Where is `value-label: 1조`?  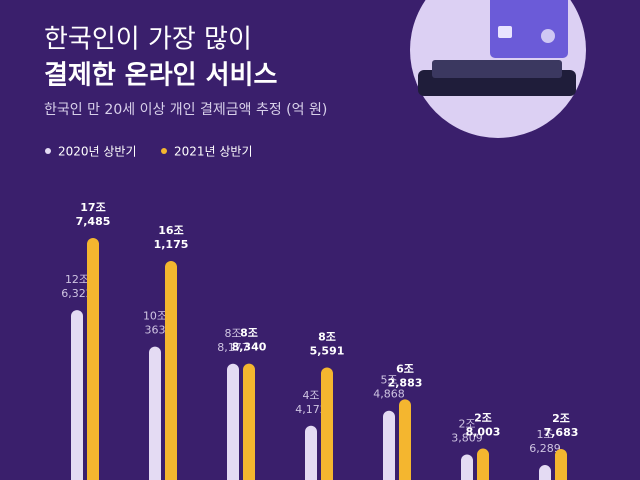 value-label: 1조 is located at coordinates (544, 434).